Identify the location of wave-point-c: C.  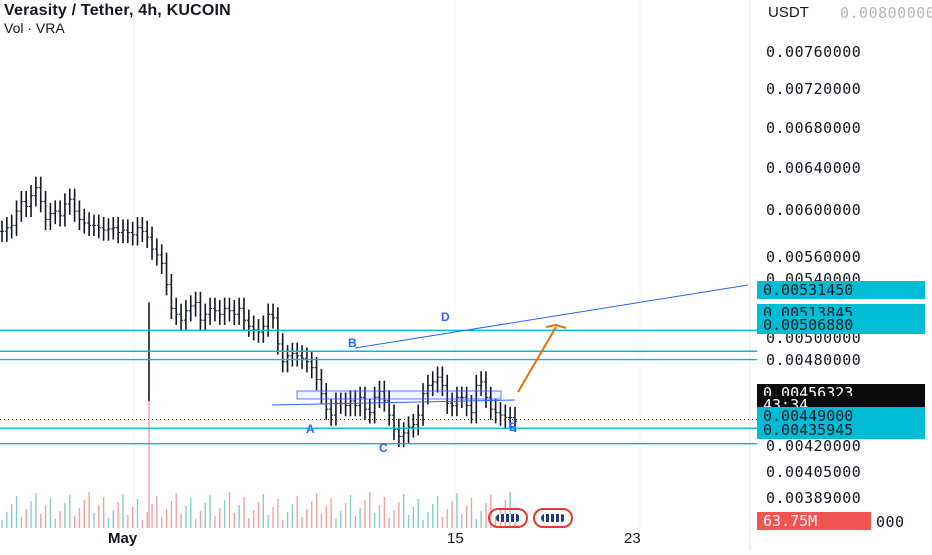
(383, 448).